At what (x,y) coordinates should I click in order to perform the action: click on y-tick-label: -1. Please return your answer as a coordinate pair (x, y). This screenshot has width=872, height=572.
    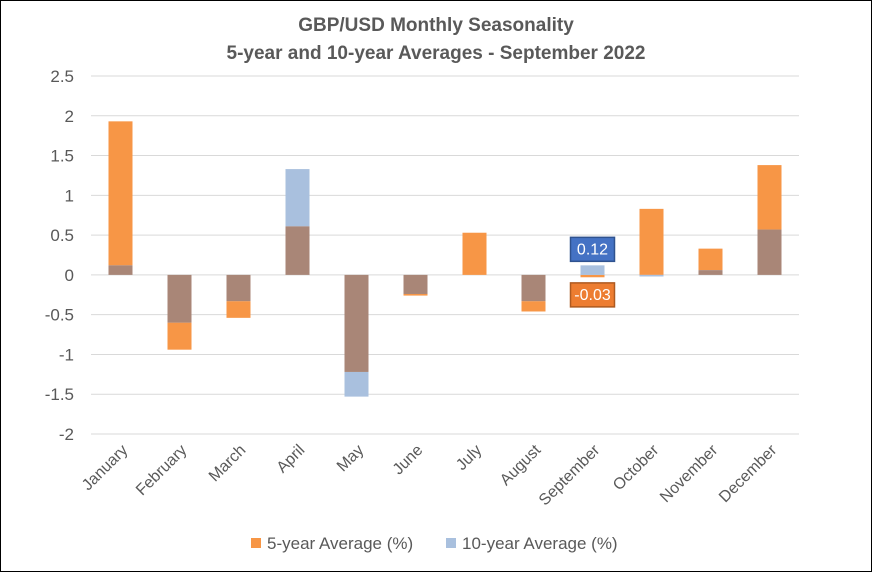
    Looking at the image, I should click on (66, 354).